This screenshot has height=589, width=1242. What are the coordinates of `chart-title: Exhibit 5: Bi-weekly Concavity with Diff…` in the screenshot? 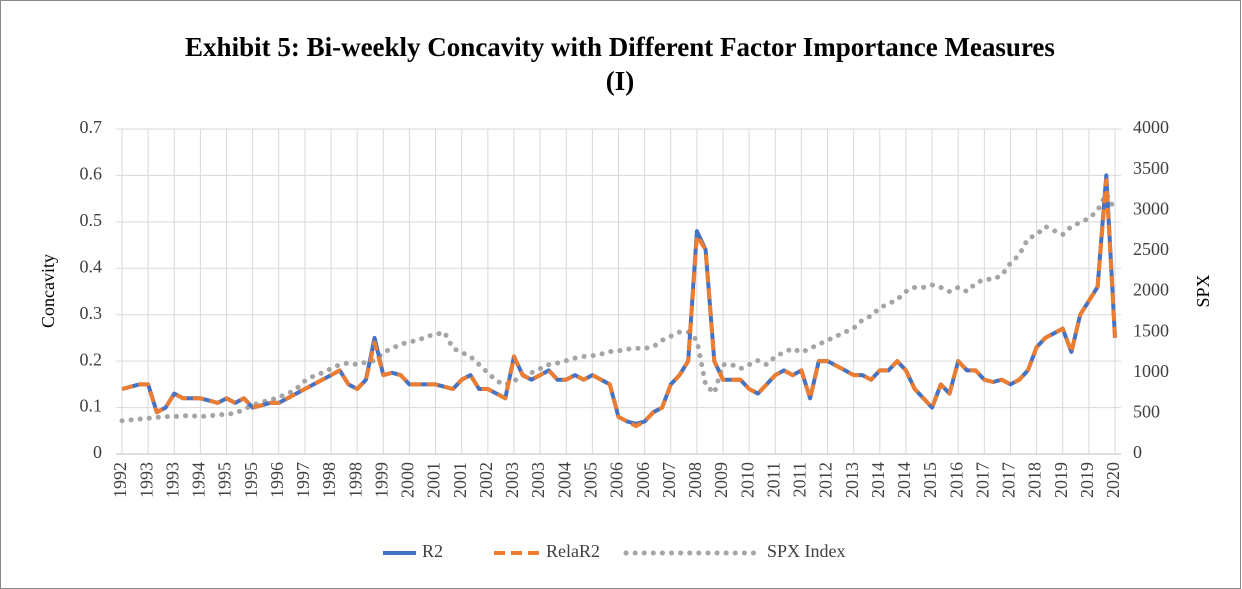 It's located at (620, 64).